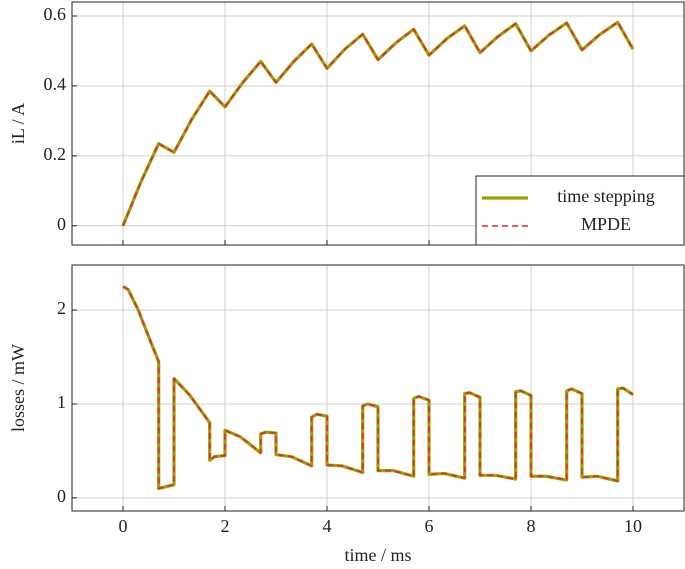 This screenshot has width=685, height=569. I want to click on y-tick-label: 0.4, so click(55, 84).